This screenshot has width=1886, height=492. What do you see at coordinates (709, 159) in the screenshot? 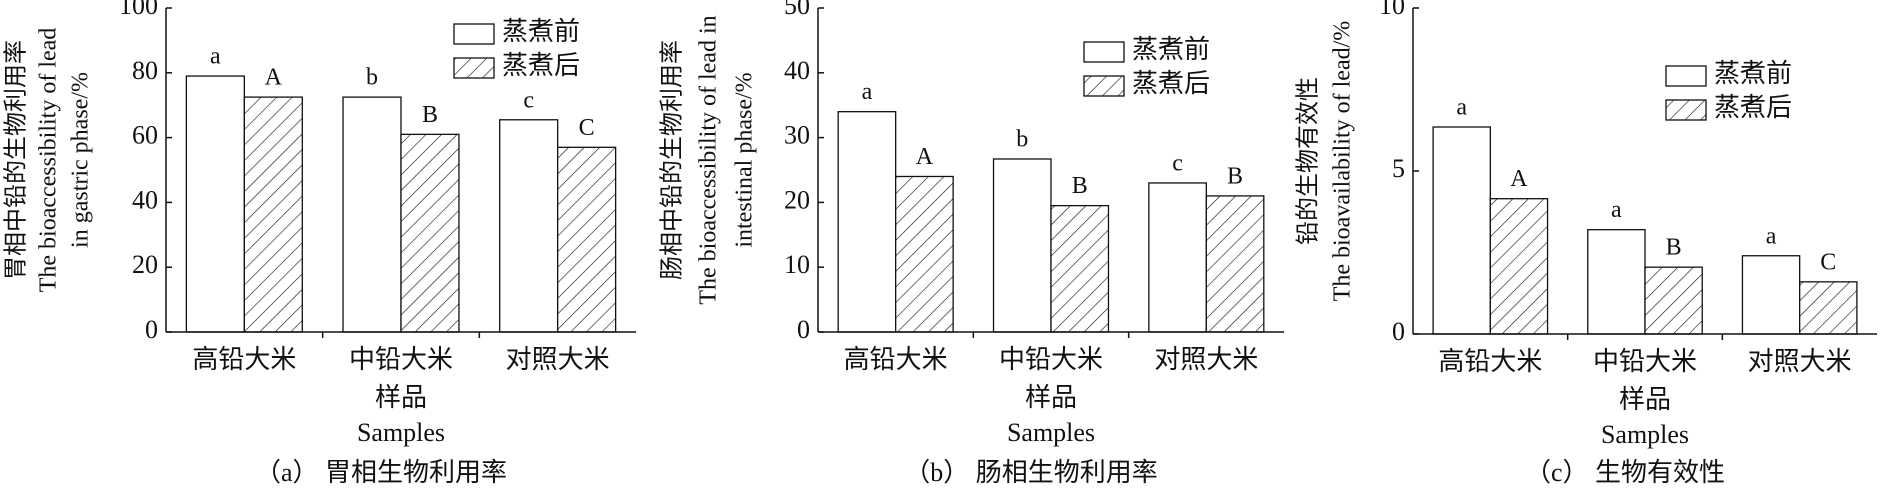
I see `y-axis-label: The bioaccessibility of lead in` at bounding box center [709, 159].